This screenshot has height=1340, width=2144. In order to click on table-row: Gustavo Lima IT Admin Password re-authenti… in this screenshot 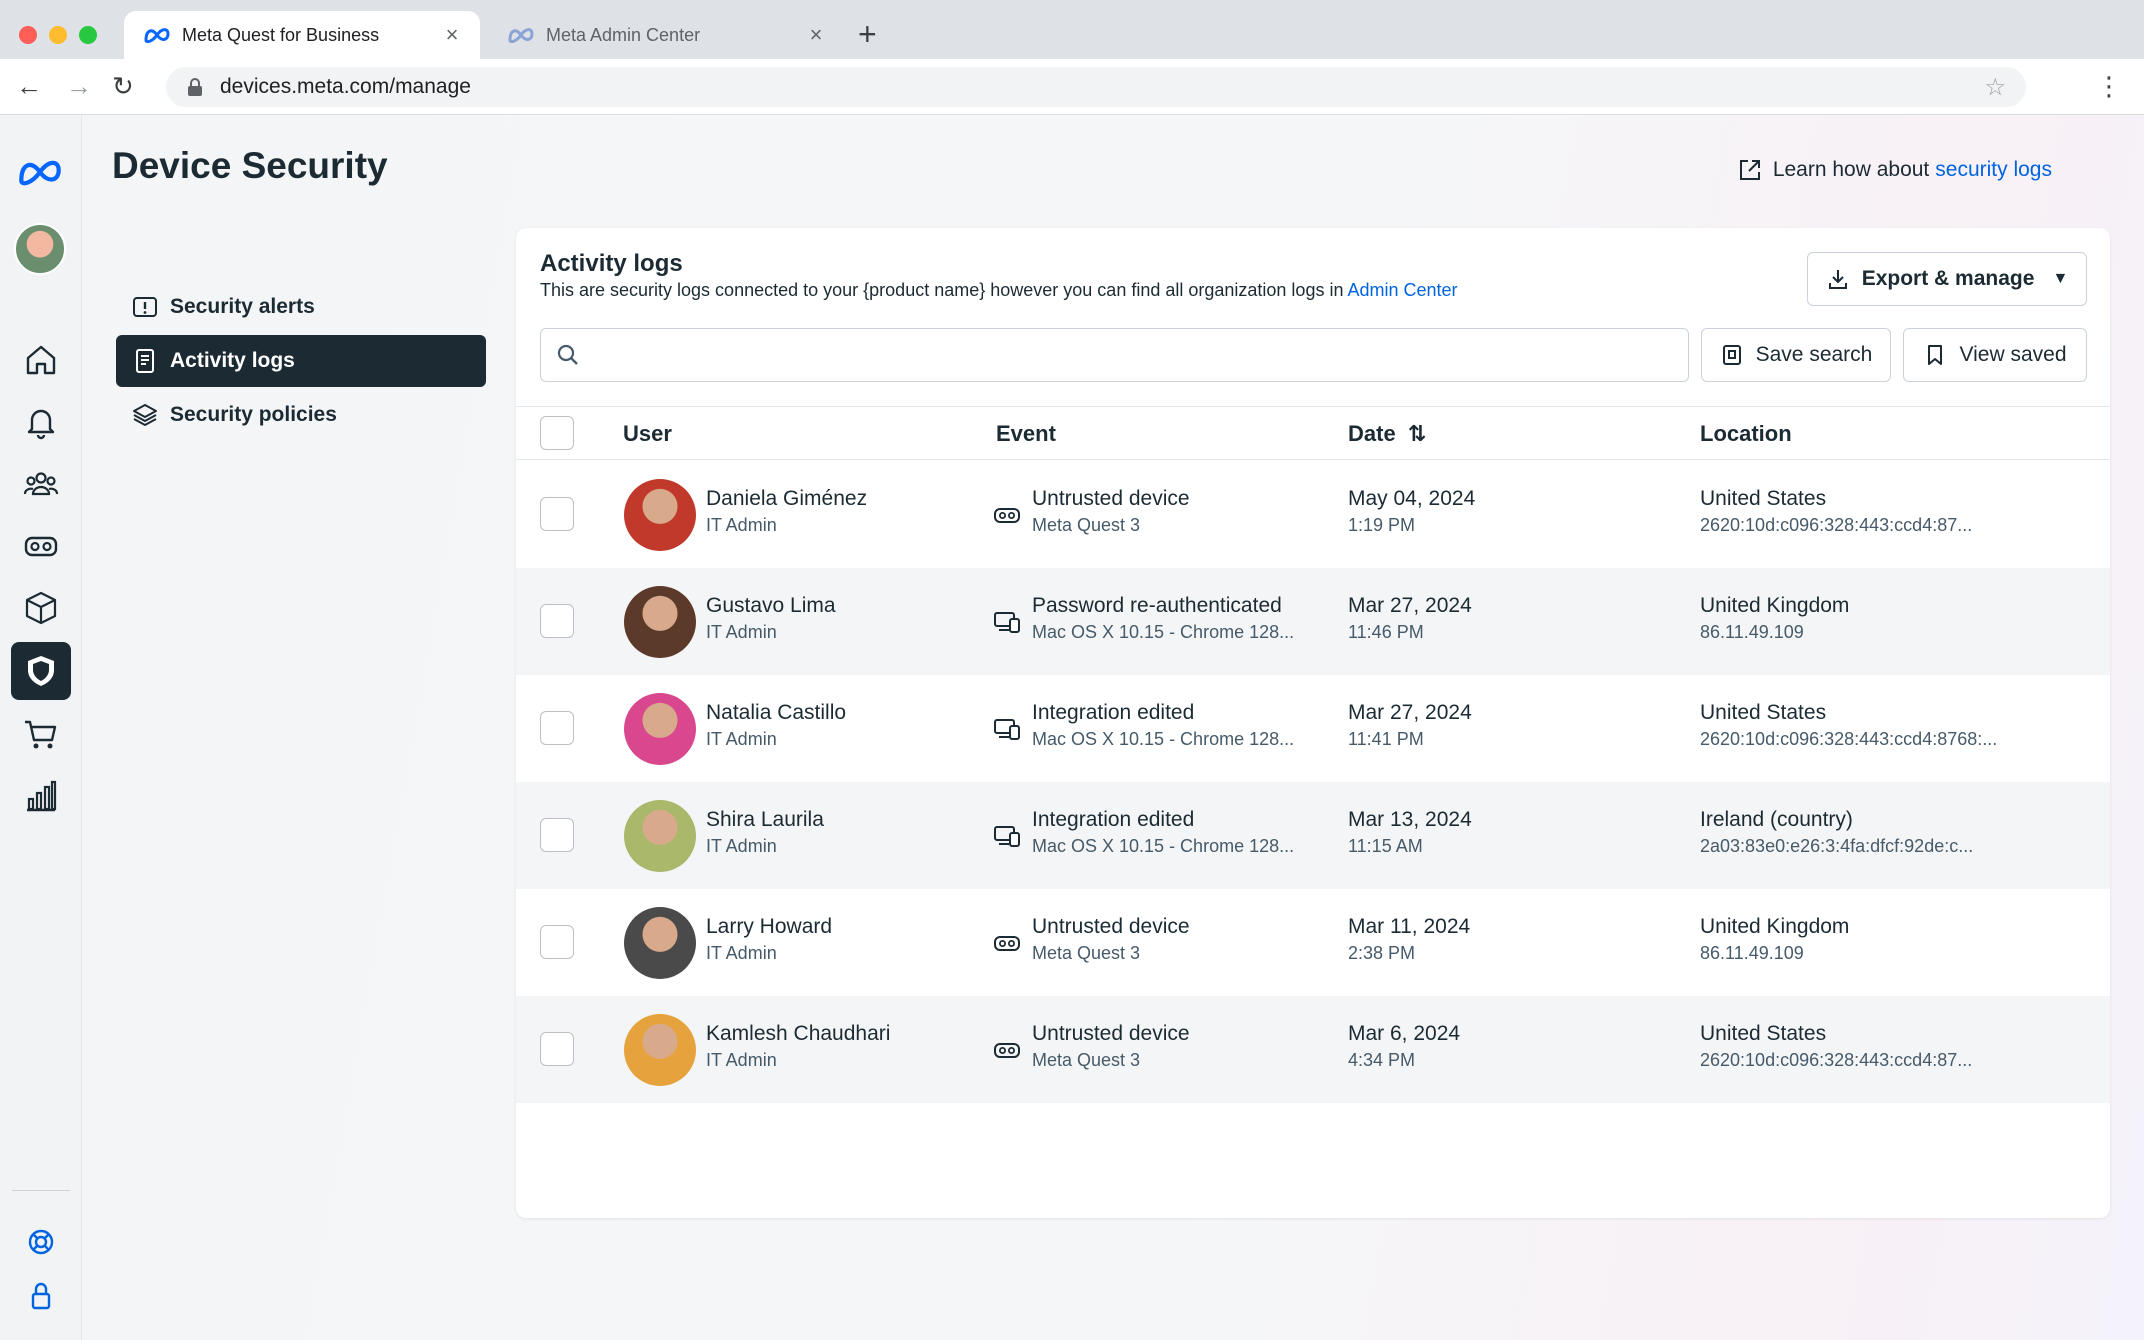, I will do `click(1313, 621)`.